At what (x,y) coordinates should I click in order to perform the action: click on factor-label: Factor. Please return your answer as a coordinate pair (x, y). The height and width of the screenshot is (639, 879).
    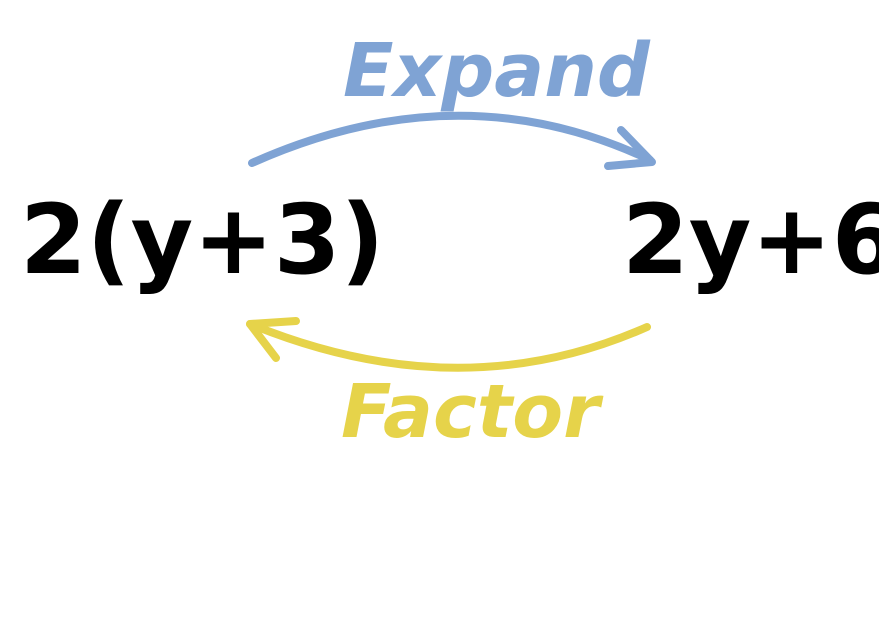
    Looking at the image, I should click on (472, 412).